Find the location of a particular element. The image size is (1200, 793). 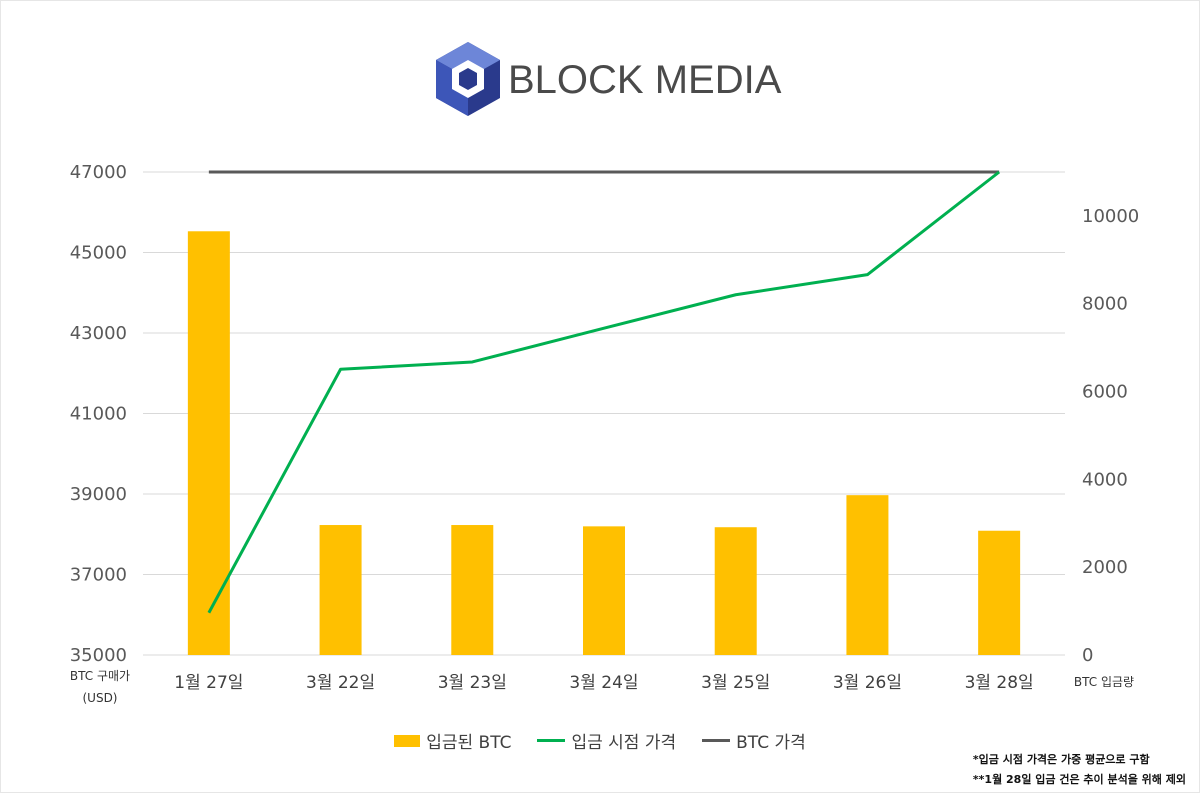

left-tick-label: 37000 is located at coordinates (98, 575).